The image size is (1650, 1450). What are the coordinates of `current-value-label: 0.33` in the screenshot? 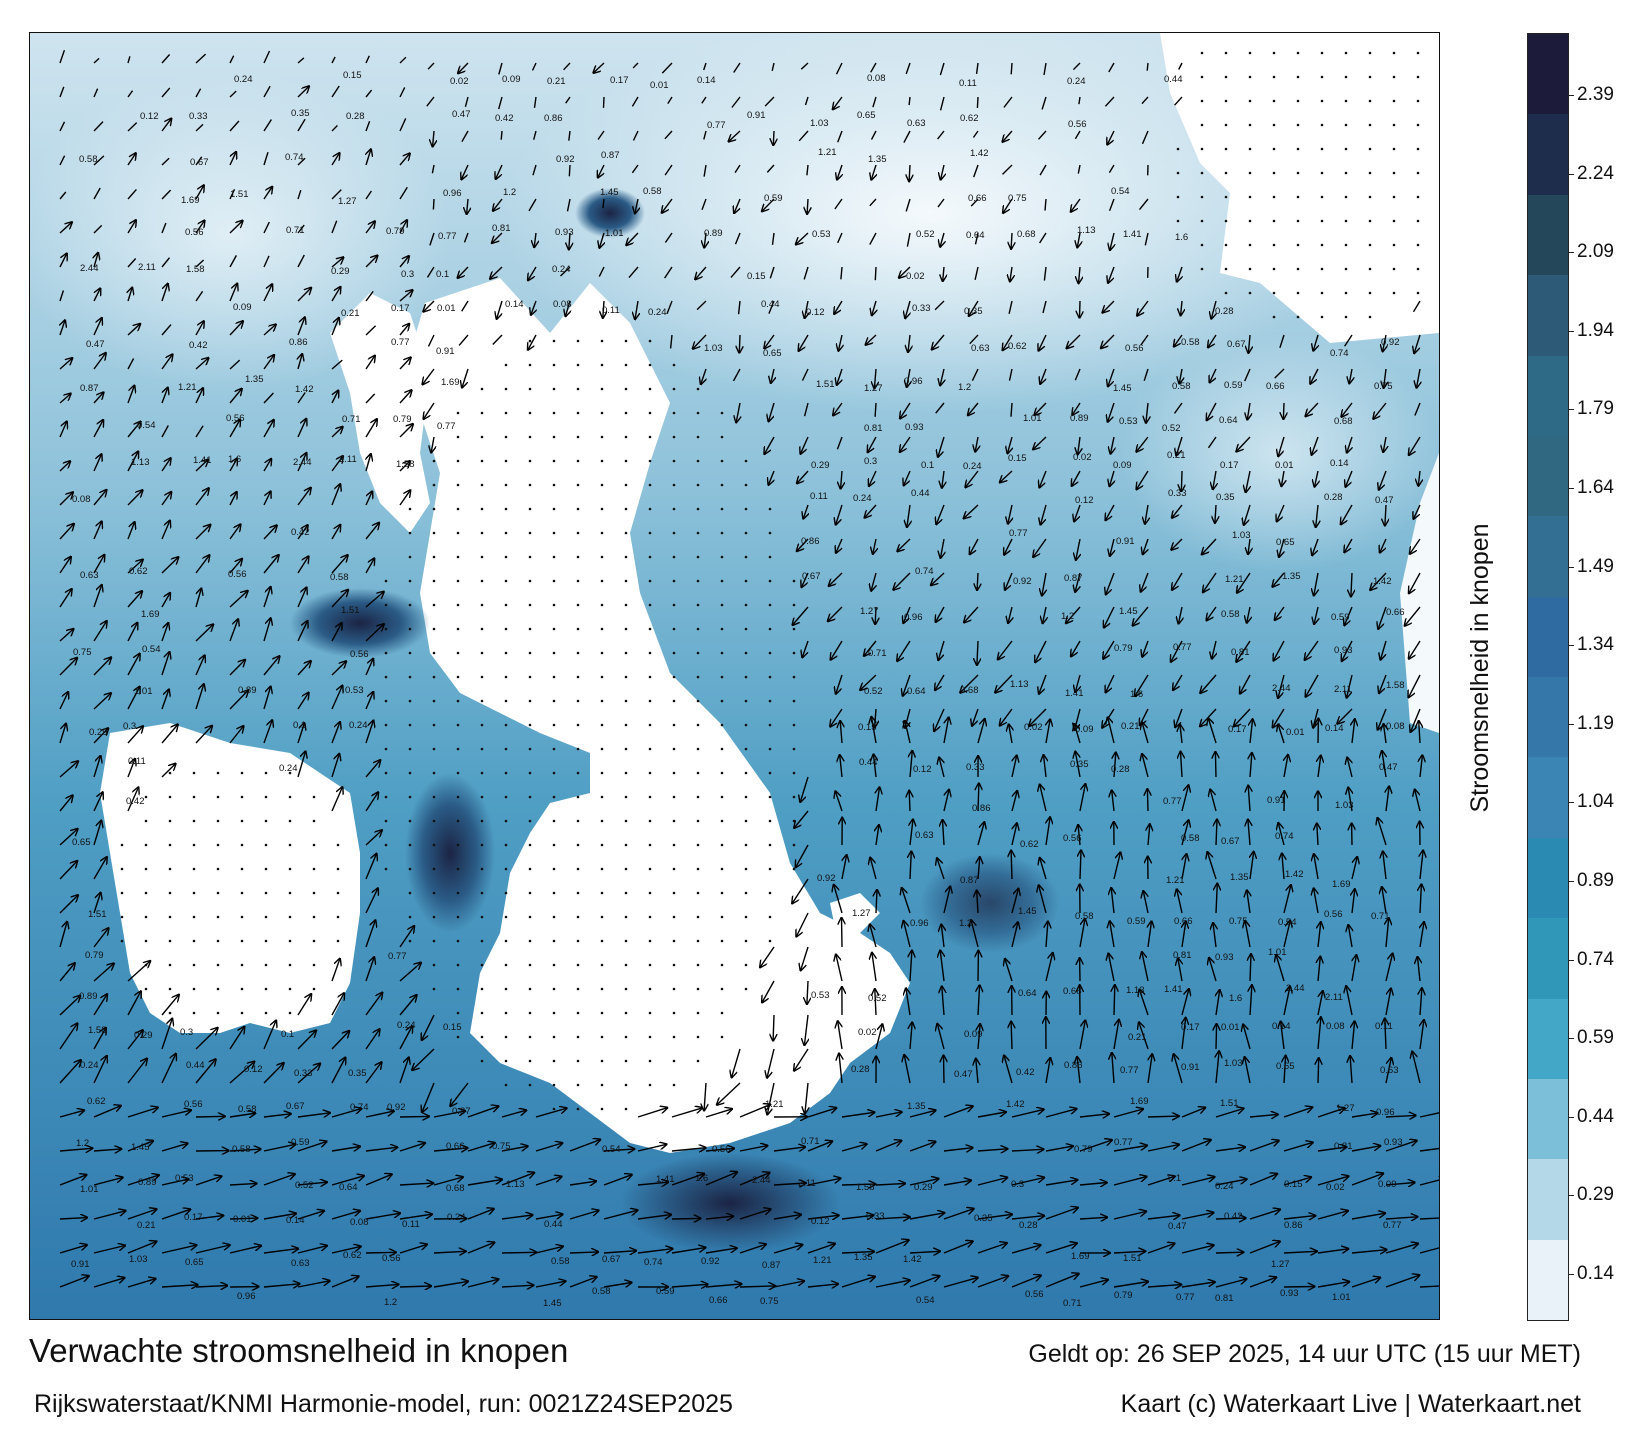 It's located at (875, 1216).